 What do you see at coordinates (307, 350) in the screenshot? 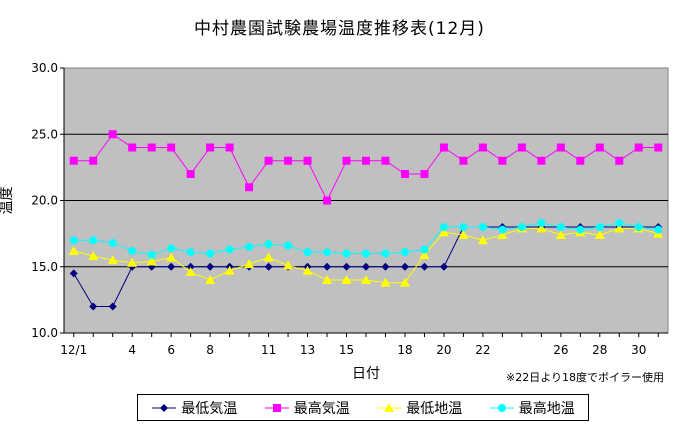
I see `x-tick-label: 13` at bounding box center [307, 350].